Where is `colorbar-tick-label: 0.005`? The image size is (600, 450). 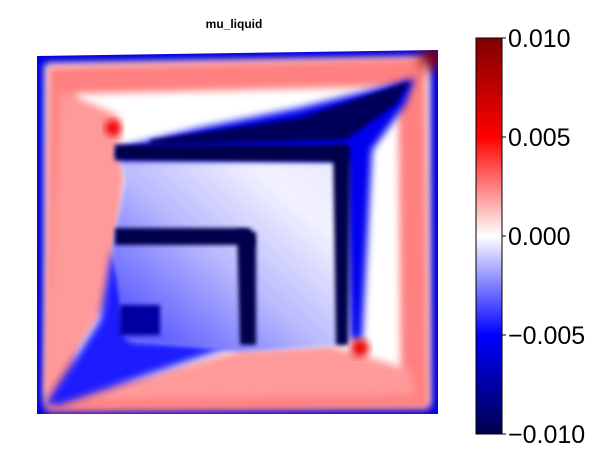
colorbar-tick-label: 0.005 is located at coordinates (539, 138).